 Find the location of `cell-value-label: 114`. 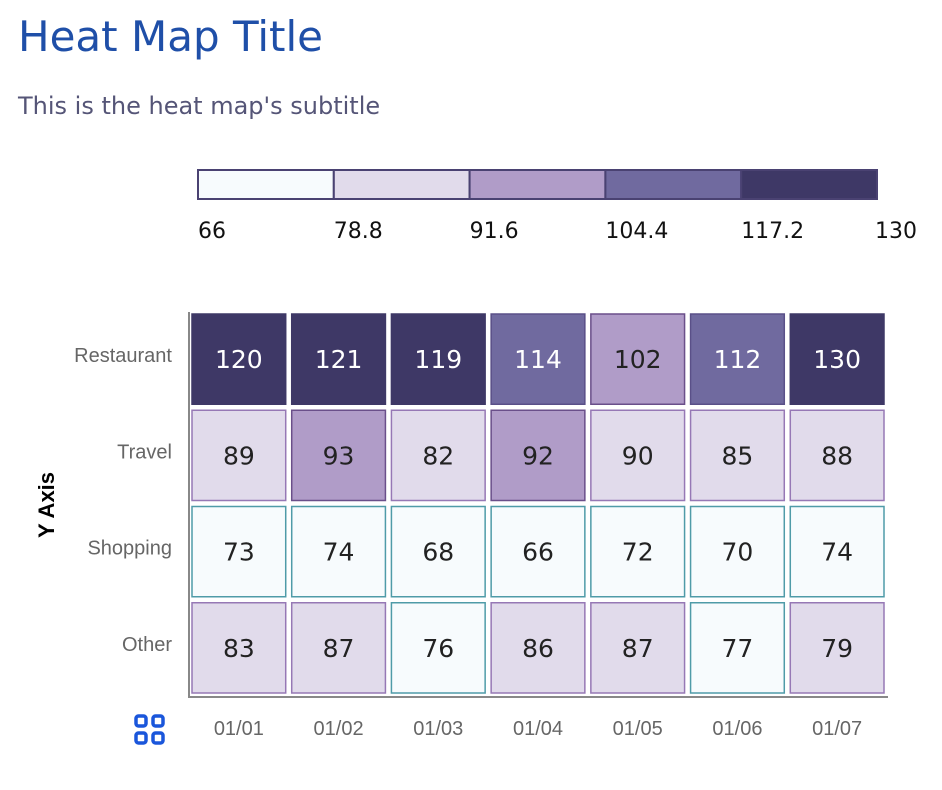

cell-value-label: 114 is located at coordinates (538, 359).